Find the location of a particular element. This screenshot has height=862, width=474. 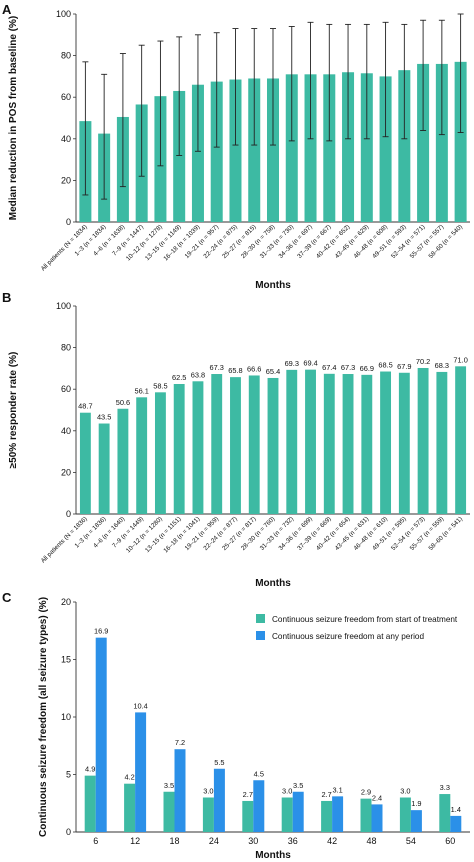

panel-b-value-label: 65.8 is located at coordinates (235, 370).